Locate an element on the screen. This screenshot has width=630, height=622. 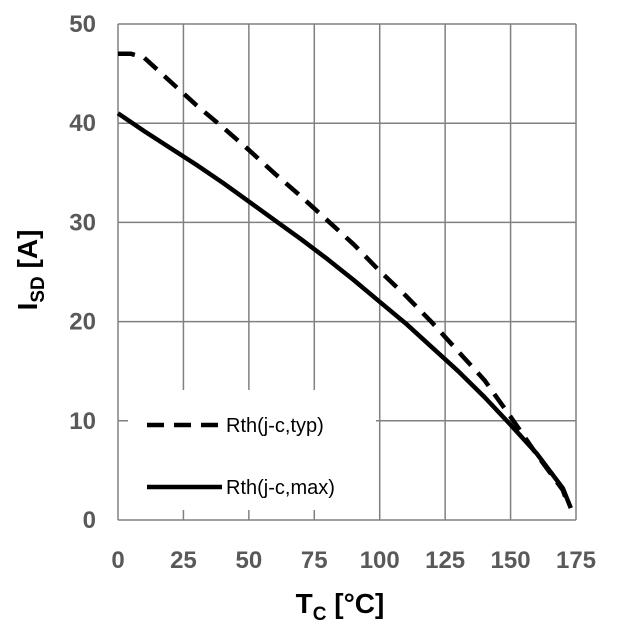
x-tick-label-3: 75 is located at coordinates (314, 560).